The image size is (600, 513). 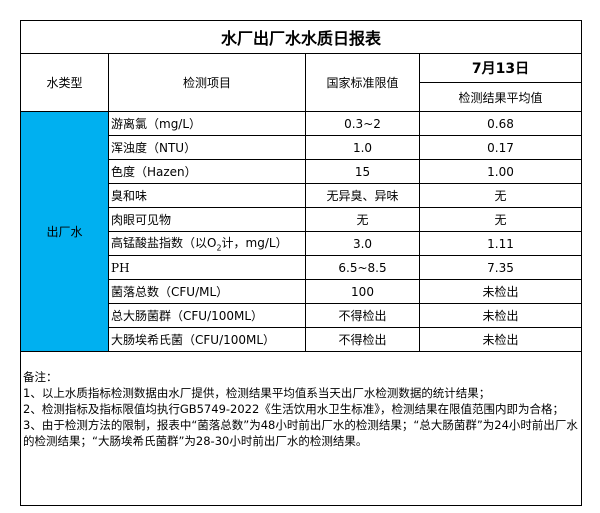 I want to click on standard-cell: 1.0, so click(x=362, y=147).